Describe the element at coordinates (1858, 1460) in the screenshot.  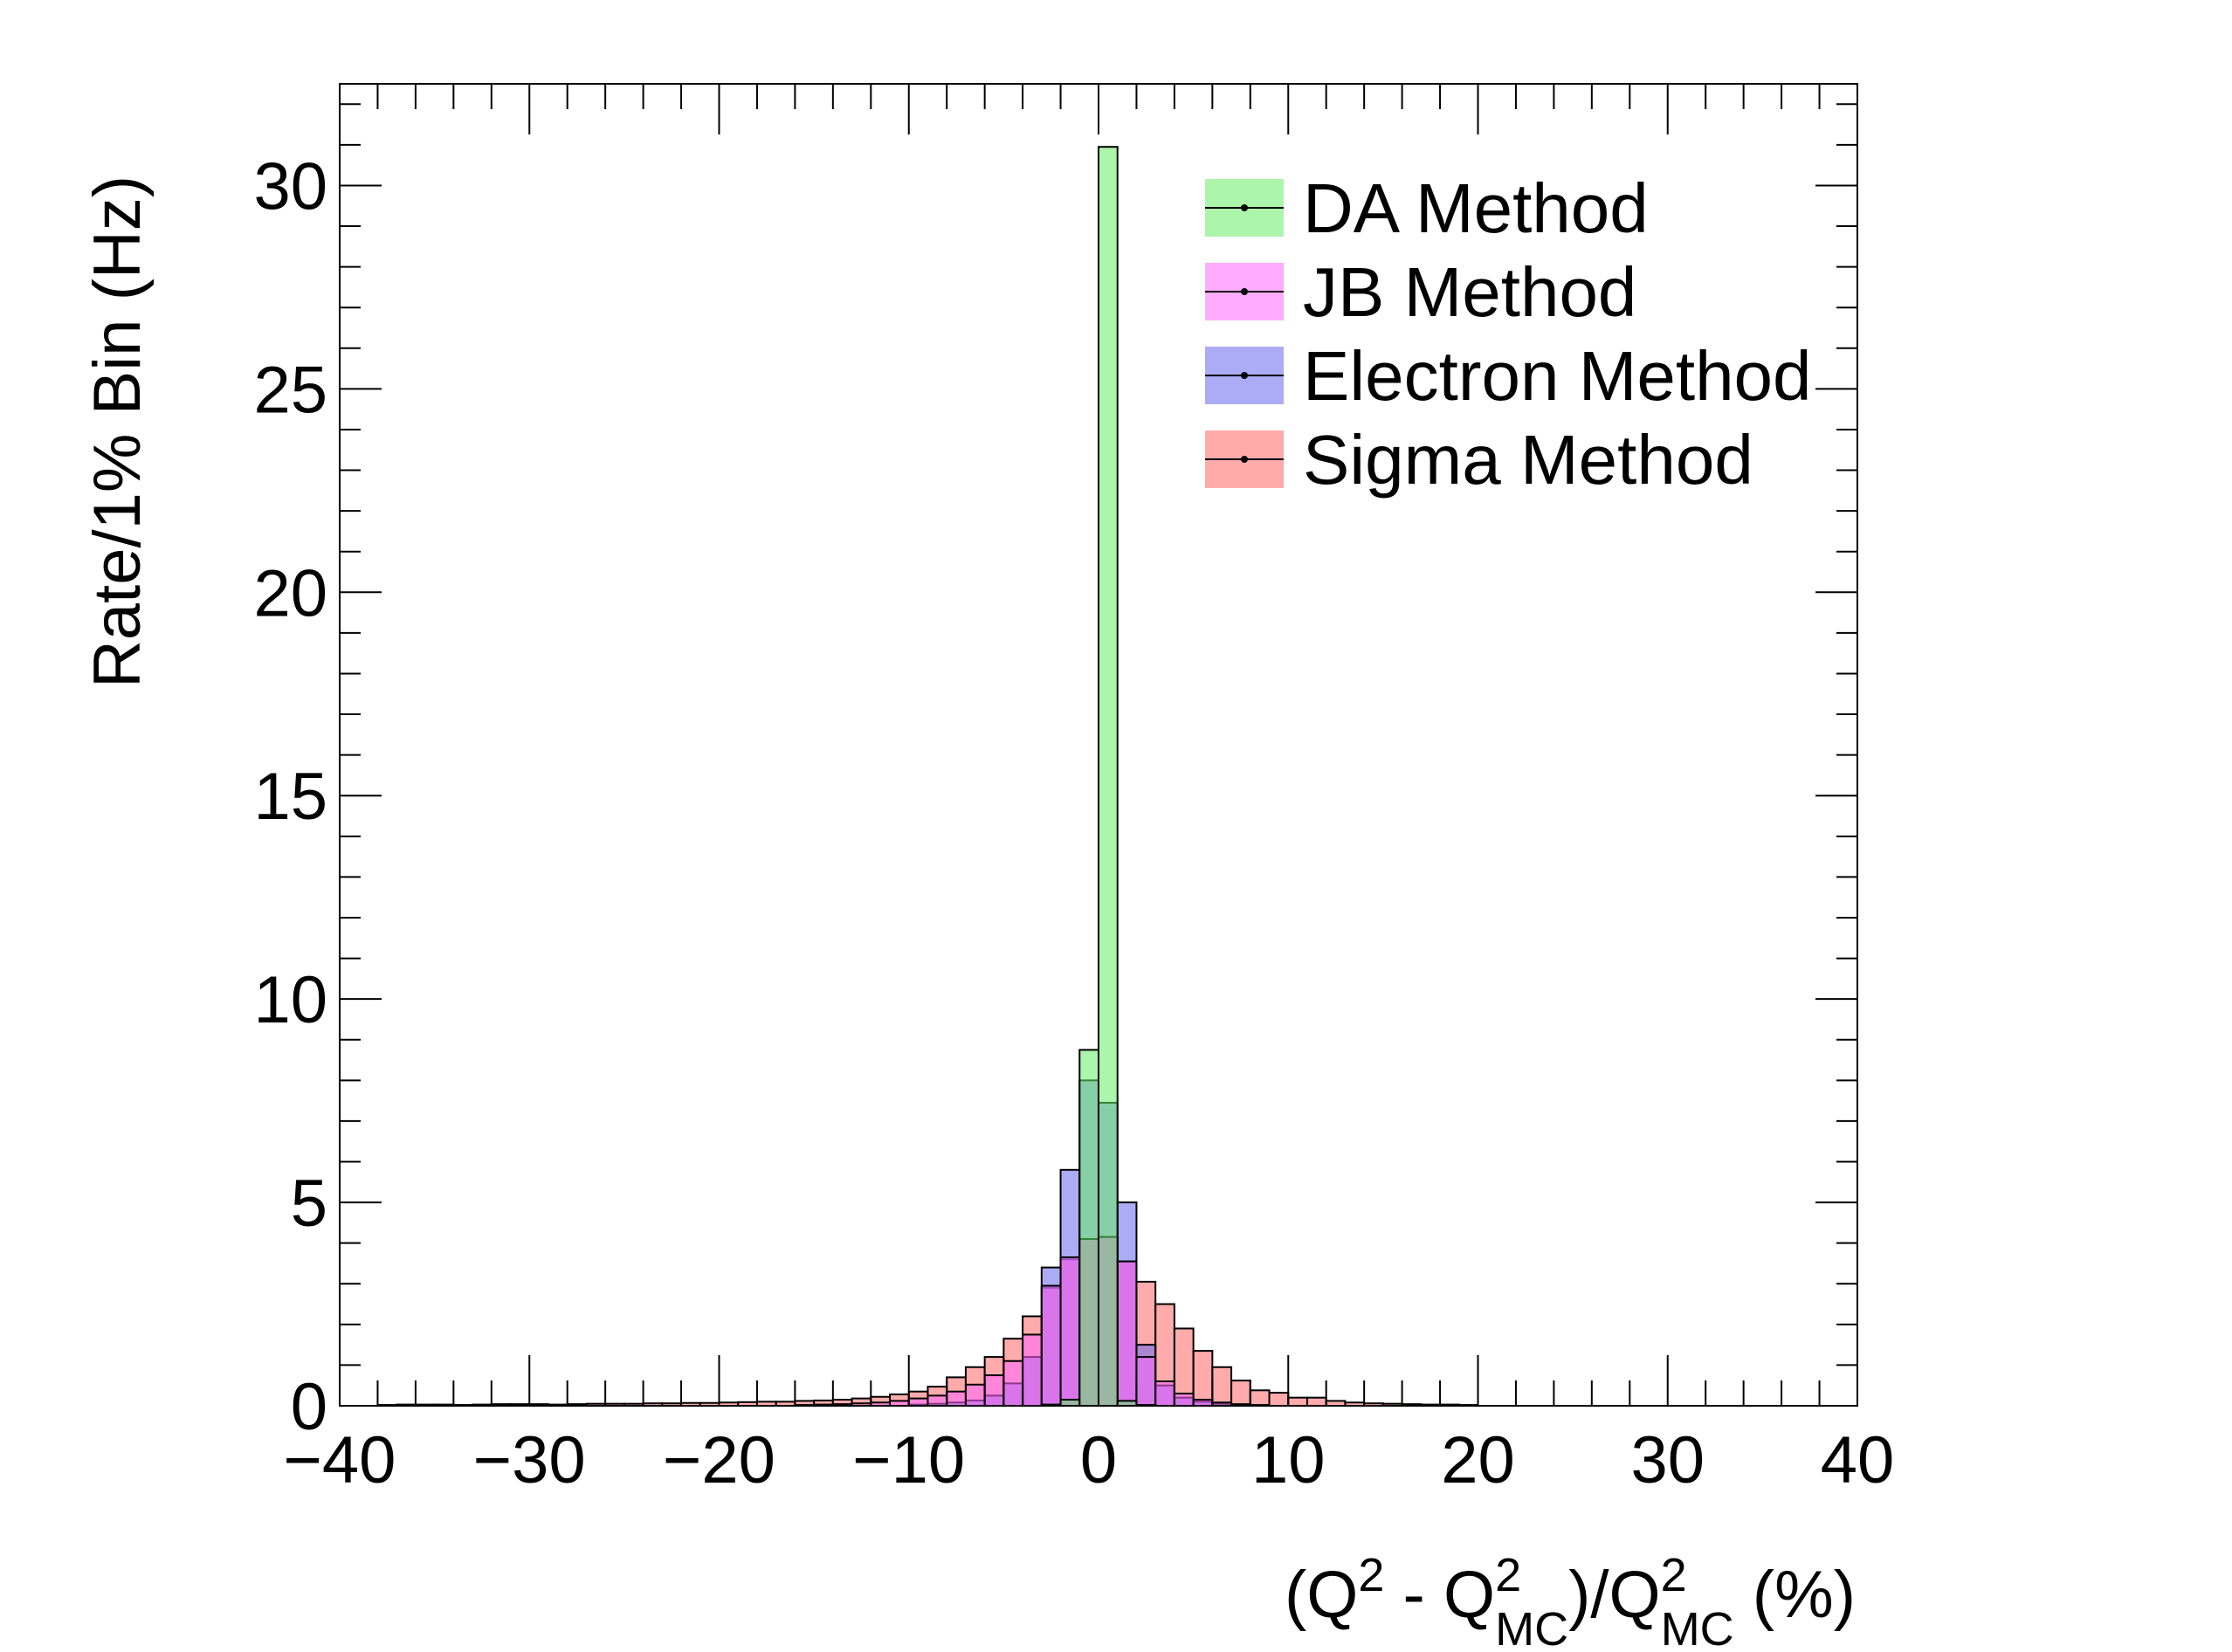
I see `x-tick-label: 40` at that location.